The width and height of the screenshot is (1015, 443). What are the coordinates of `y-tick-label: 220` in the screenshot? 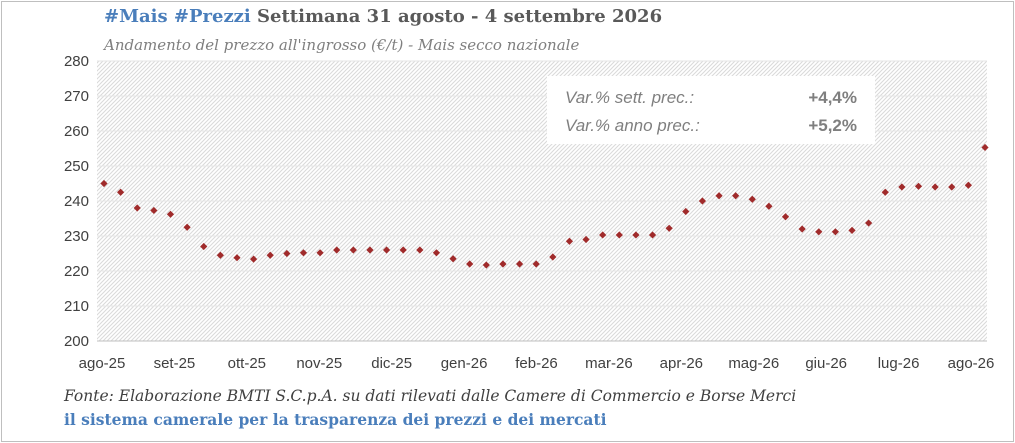 It's located at (76, 271).